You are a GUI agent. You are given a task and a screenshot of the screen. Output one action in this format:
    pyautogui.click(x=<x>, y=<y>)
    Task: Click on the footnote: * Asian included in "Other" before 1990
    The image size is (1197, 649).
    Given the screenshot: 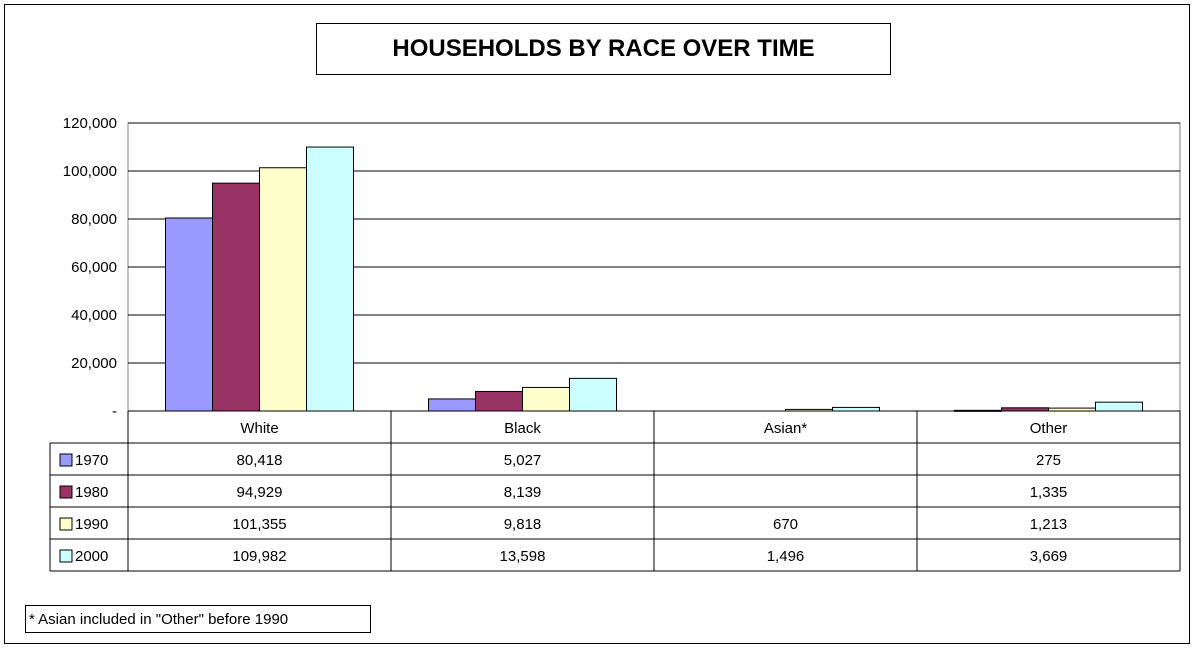 What is the action you would take?
    pyautogui.click(x=198, y=619)
    